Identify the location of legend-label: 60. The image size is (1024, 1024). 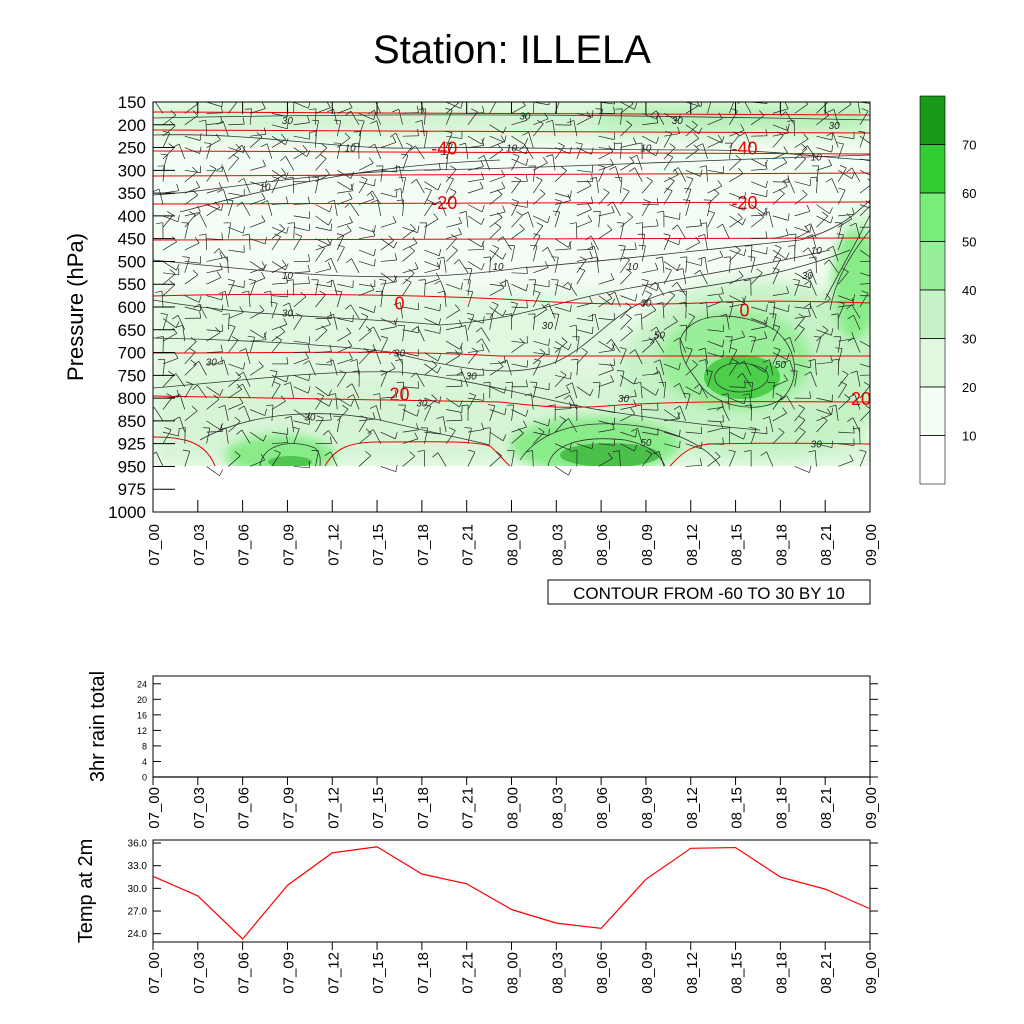
(969, 193).